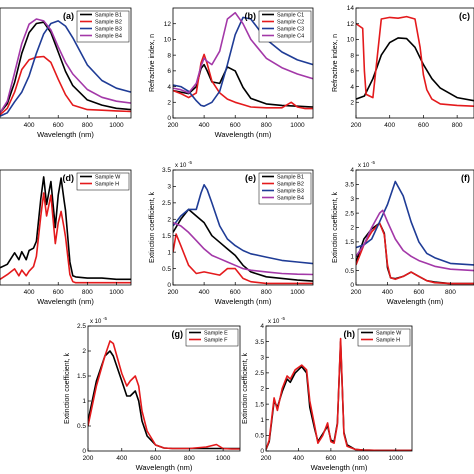  What do you see at coordinates (166, 170) in the screenshot?
I see `y-tick-label: 3.5` at bounding box center [166, 170].